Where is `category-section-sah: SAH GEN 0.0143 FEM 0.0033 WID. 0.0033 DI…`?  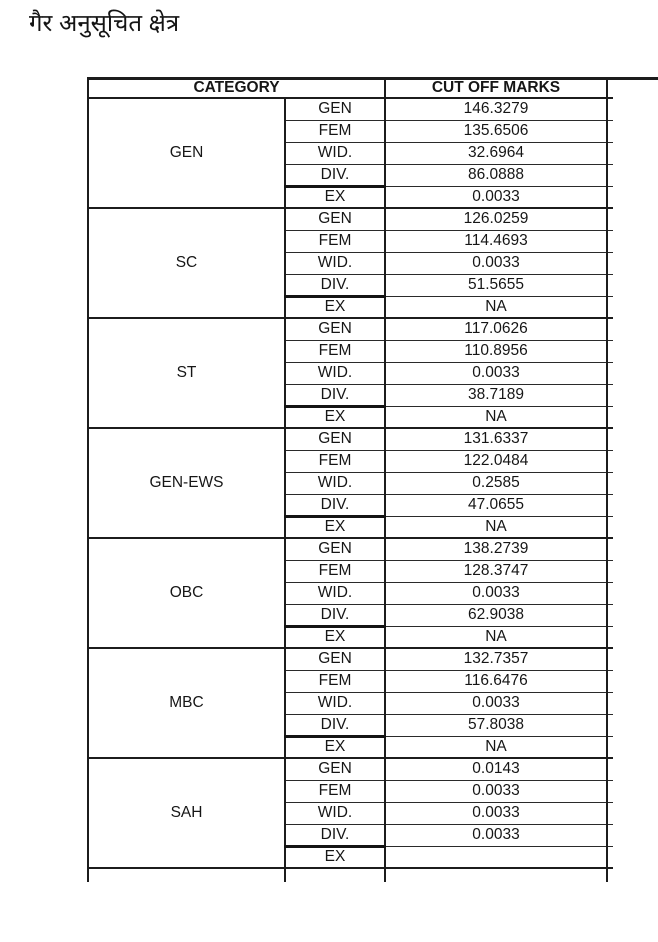
category-section-sah: SAH GEN 0.0143 FEM 0.0033 WID. 0.0033 DI… is located at coordinates (350, 813).